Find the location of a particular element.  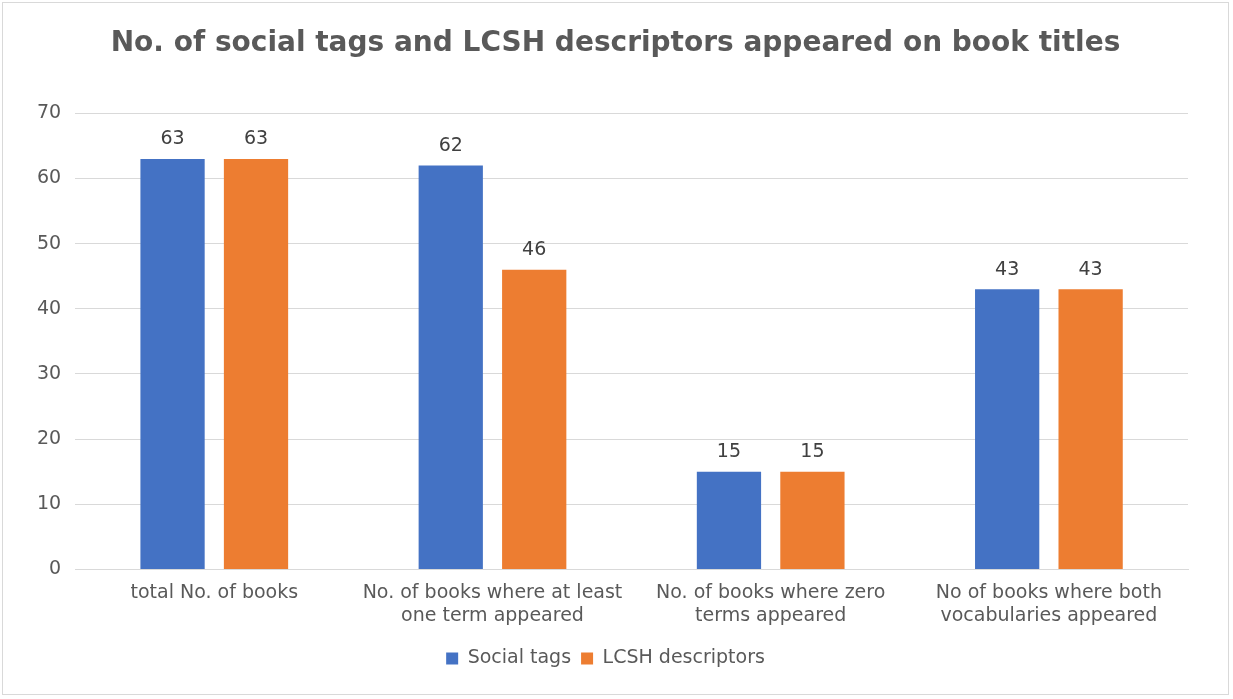

y-tick-label: 70 is located at coordinates (49, 111).